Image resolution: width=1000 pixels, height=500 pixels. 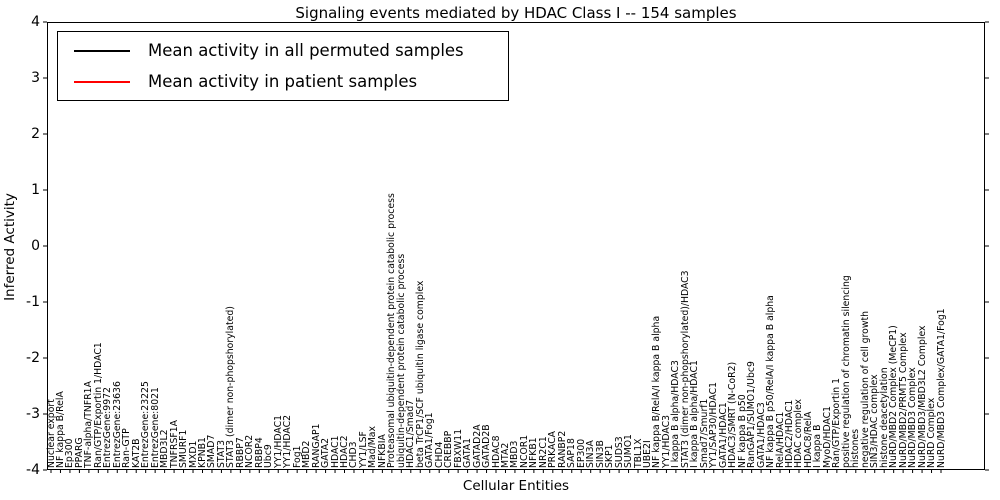 I want to click on y-tick-label: 2, so click(x=35, y=134).